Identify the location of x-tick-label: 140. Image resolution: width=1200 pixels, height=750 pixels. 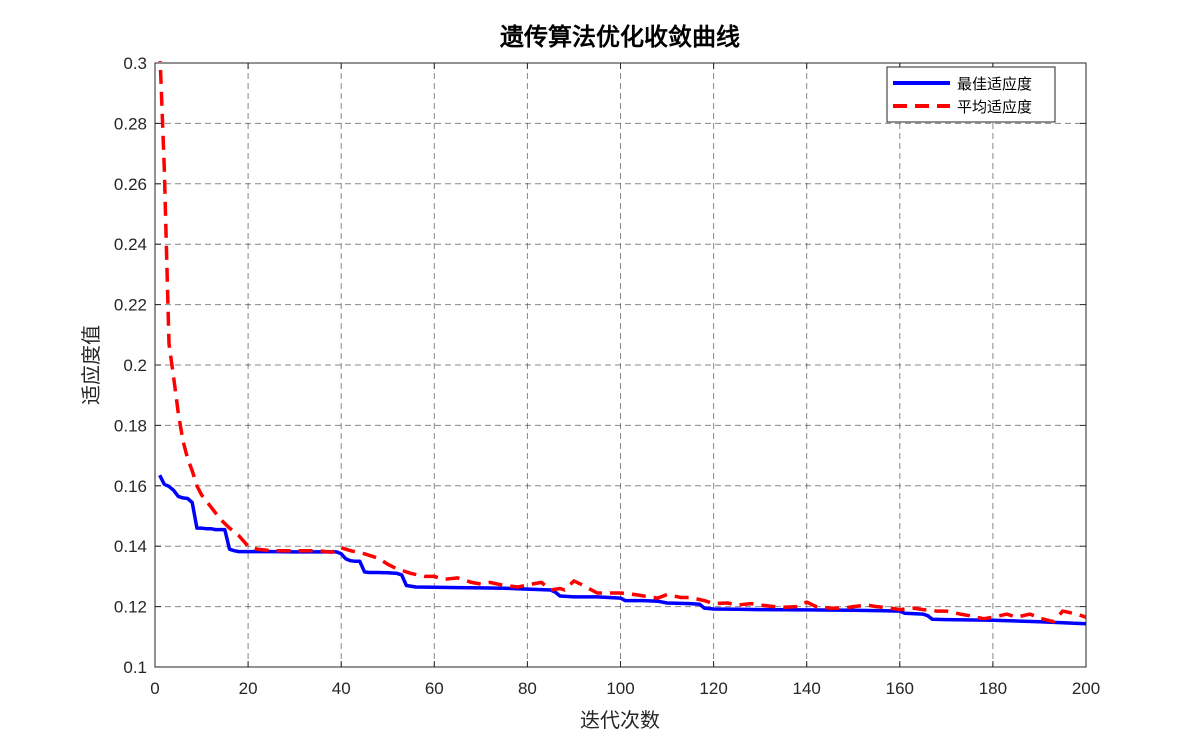
(807, 688).